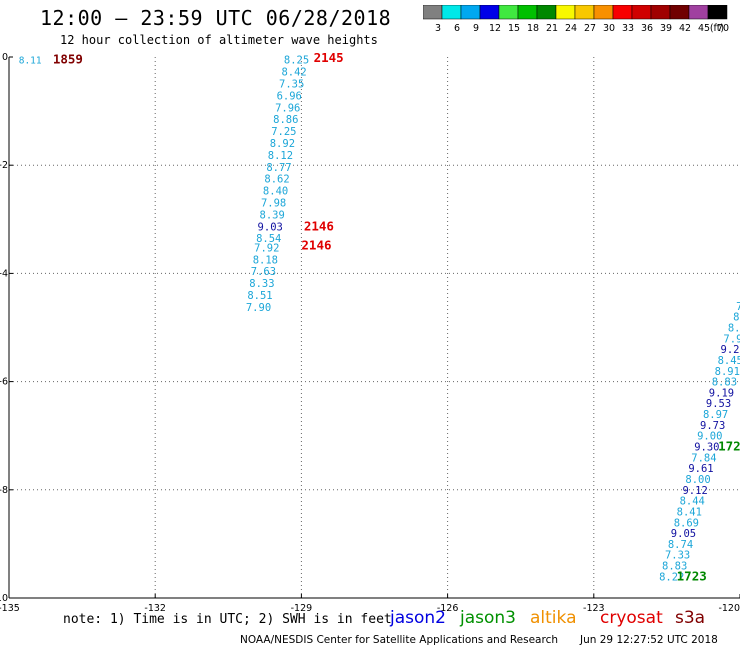 This screenshot has width=740, height=650. What do you see at coordinates (329, 57) in the screenshot?
I see `pass-time-label: 2145` at bounding box center [329, 57].